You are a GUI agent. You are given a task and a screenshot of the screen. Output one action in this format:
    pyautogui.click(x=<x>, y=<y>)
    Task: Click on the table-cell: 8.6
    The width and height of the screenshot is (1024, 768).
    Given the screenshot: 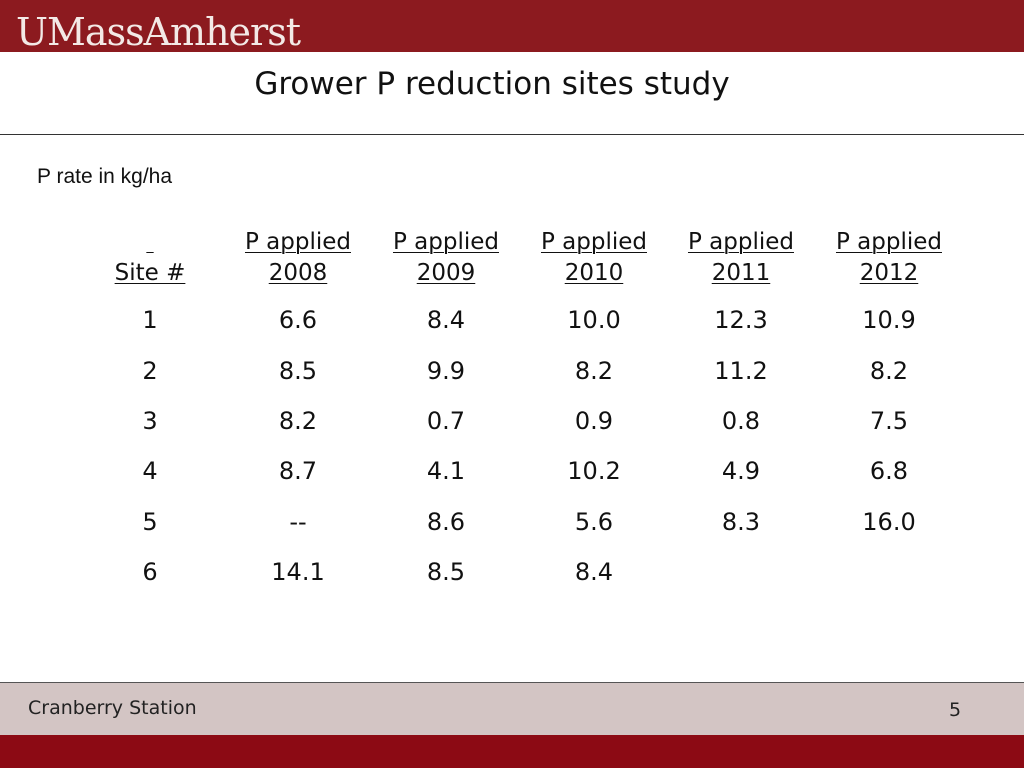 What is the action you would take?
    pyautogui.click(x=446, y=522)
    